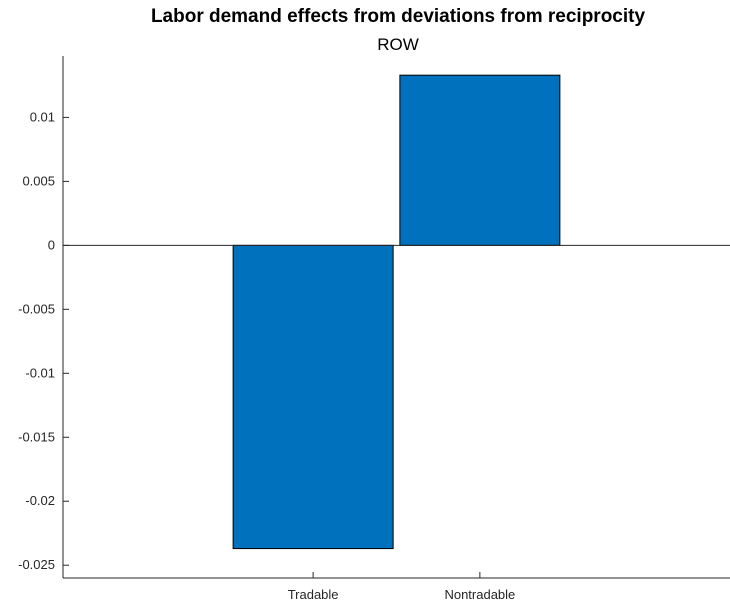 Image resolution: width=730 pixels, height=607 pixels. What do you see at coordinates (36, 564) in the screenshot?
I see `y-tick-label: -0.025` at bounding box center [36, 564].